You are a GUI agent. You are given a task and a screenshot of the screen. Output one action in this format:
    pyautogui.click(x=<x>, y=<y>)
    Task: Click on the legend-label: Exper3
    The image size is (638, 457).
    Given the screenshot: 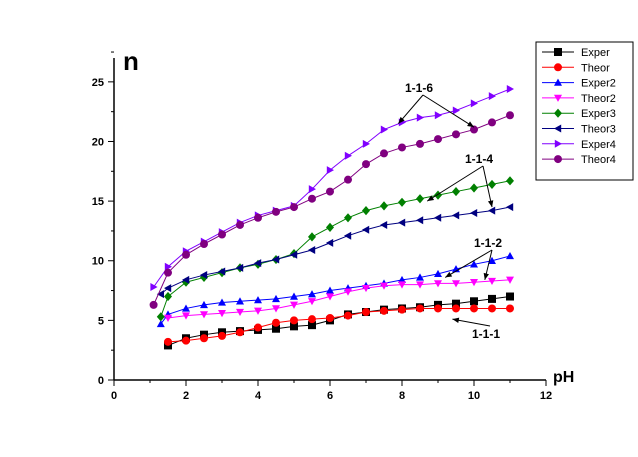 What is the action you would take?
    pyautogui.click(x=598, y=114)
    